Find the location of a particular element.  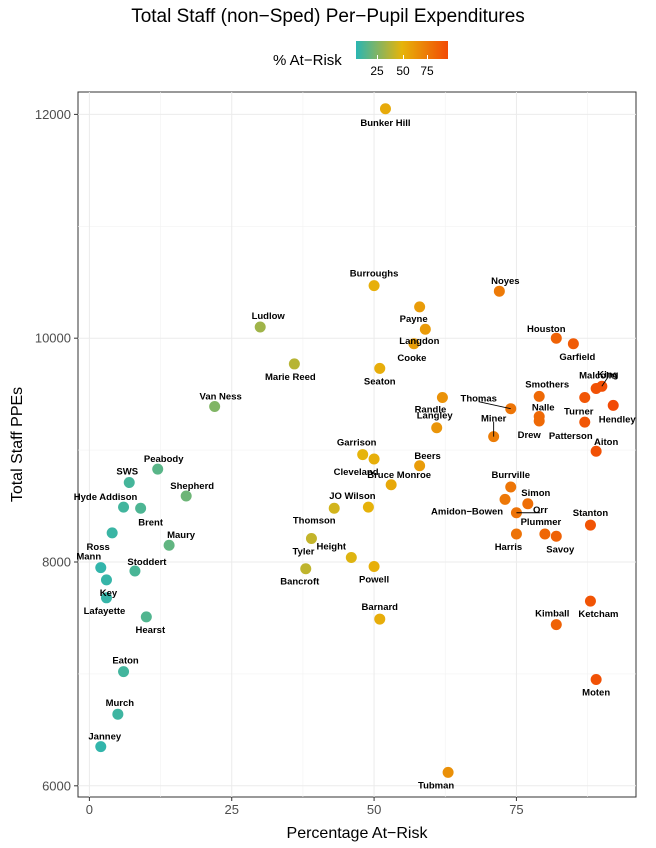

point-label: Garfield is located at coordinates (577, 357).